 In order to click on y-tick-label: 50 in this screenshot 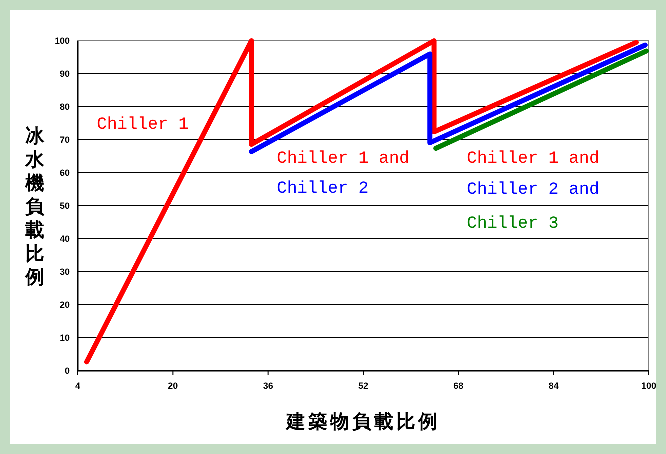, I will do `click(65, 206)`.